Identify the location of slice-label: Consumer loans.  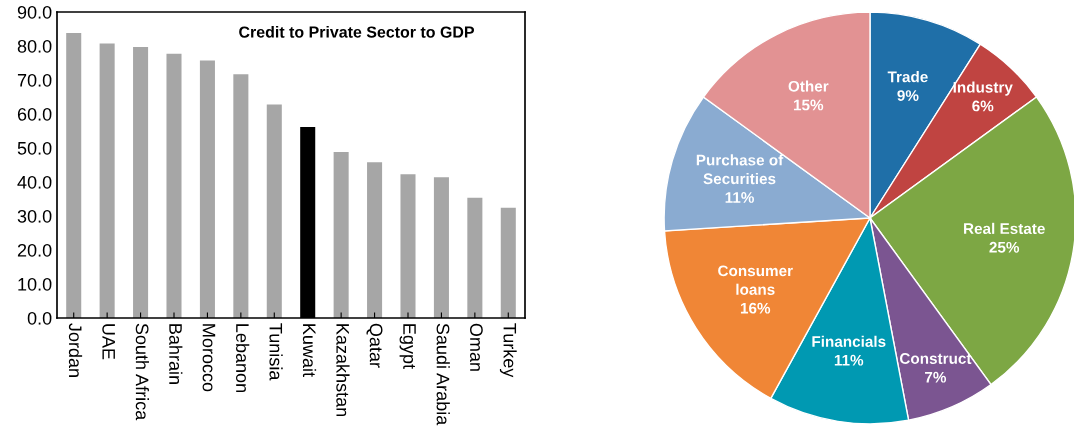
(755, 280).